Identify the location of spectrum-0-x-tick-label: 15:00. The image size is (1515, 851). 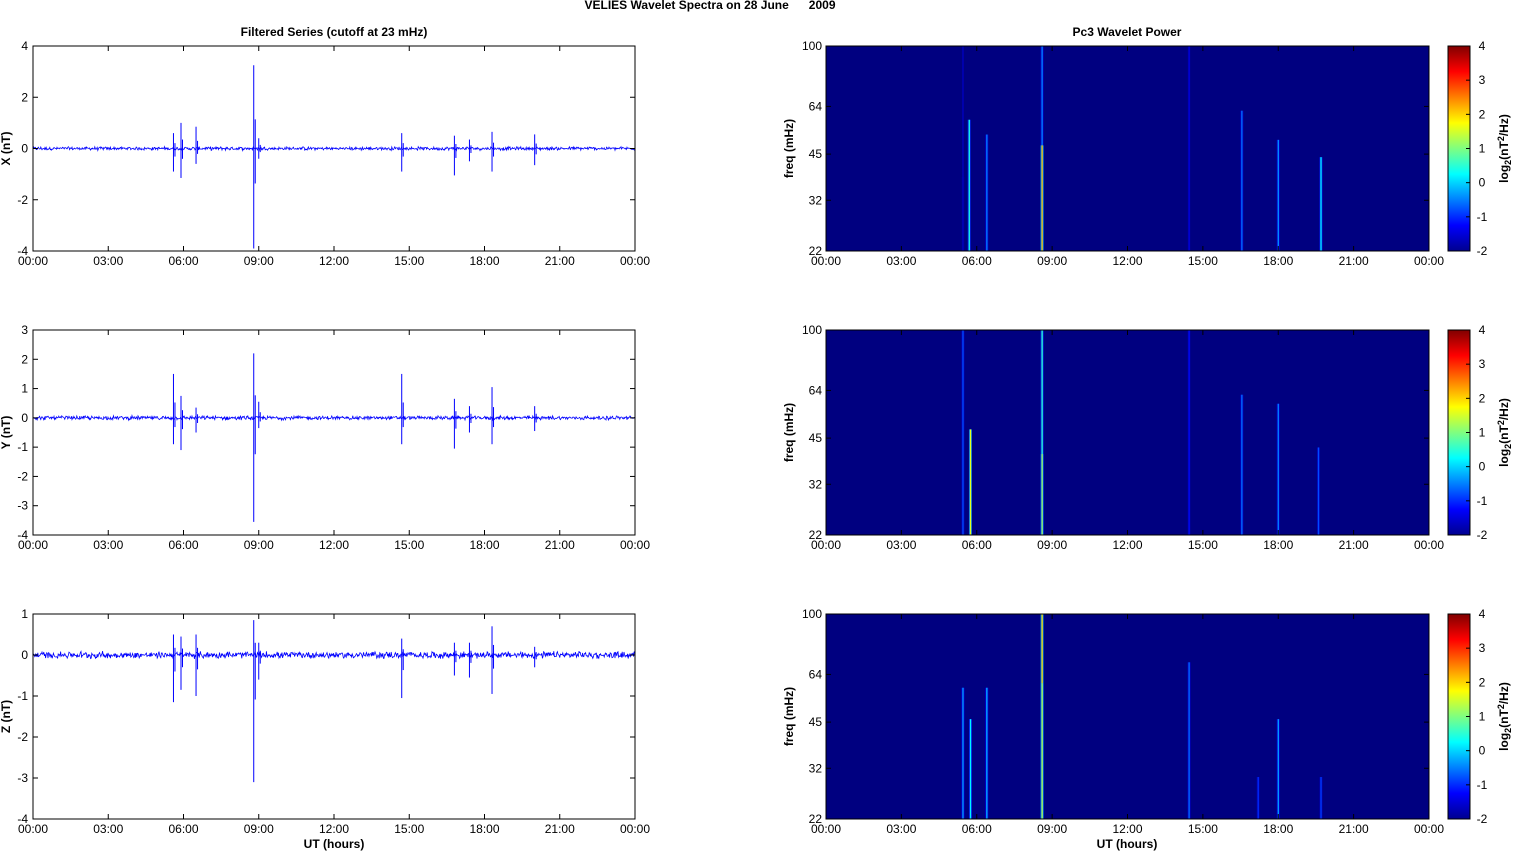
(1203, 261).